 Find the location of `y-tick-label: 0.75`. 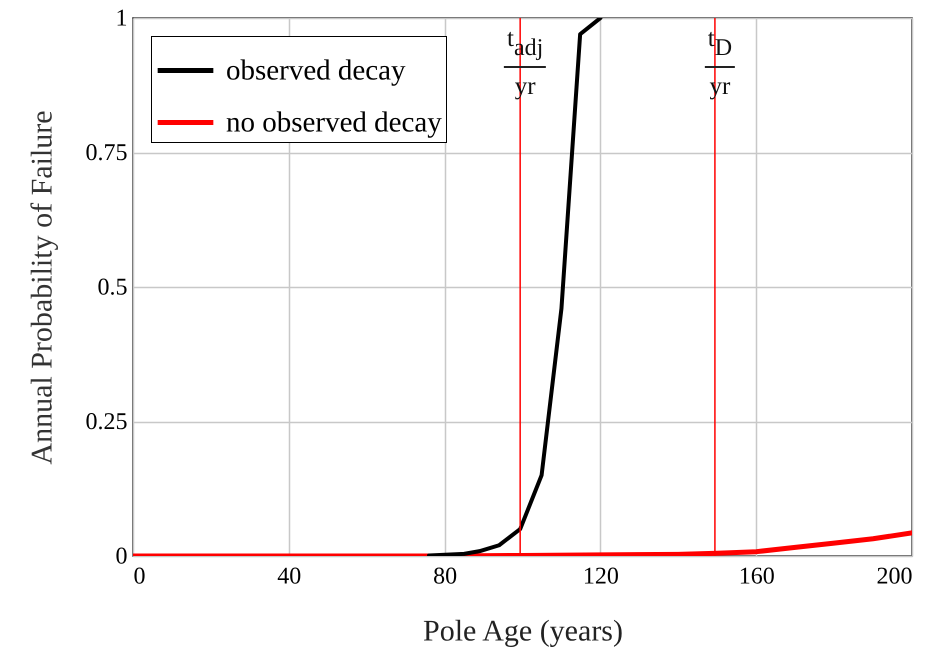

y-tick-label: 0.75 is located at coordinates (107, 153).